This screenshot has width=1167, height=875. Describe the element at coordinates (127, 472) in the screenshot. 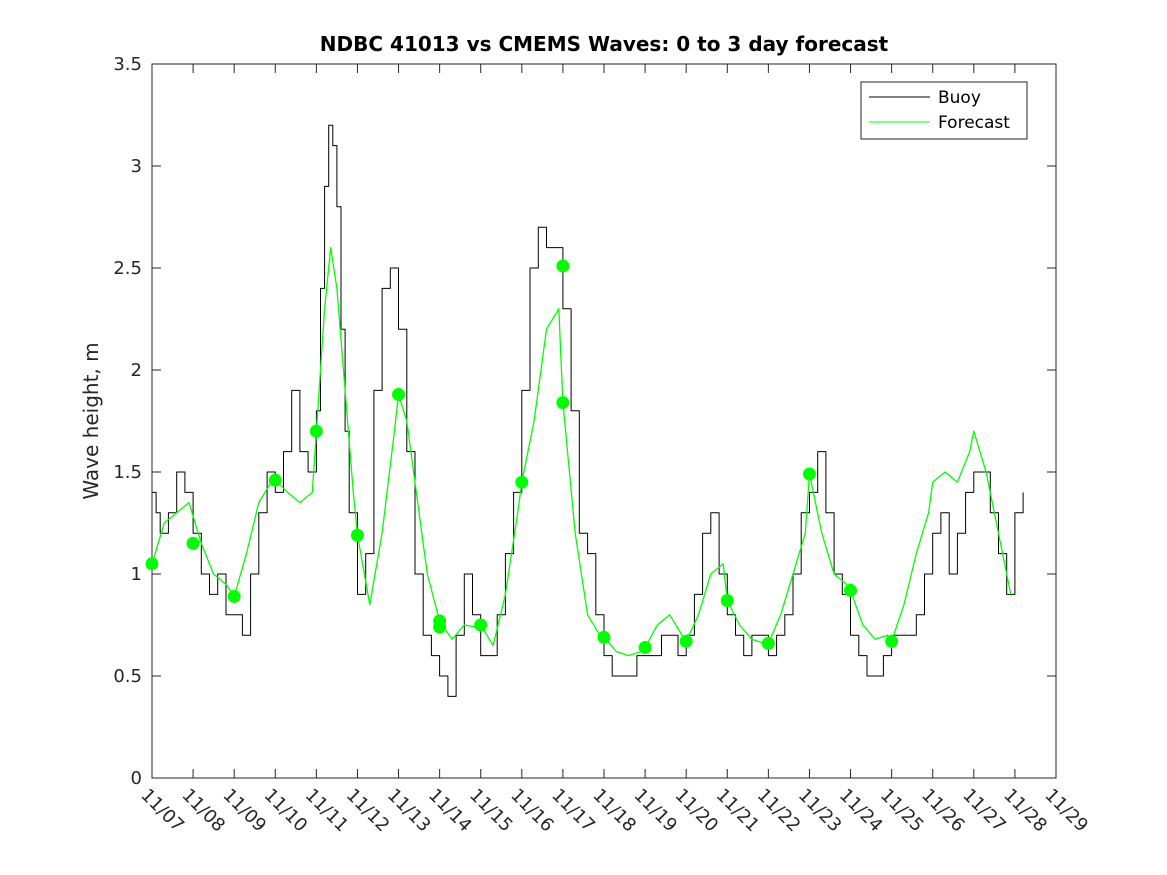

I see `y-tick-label: 1.5` at that location.